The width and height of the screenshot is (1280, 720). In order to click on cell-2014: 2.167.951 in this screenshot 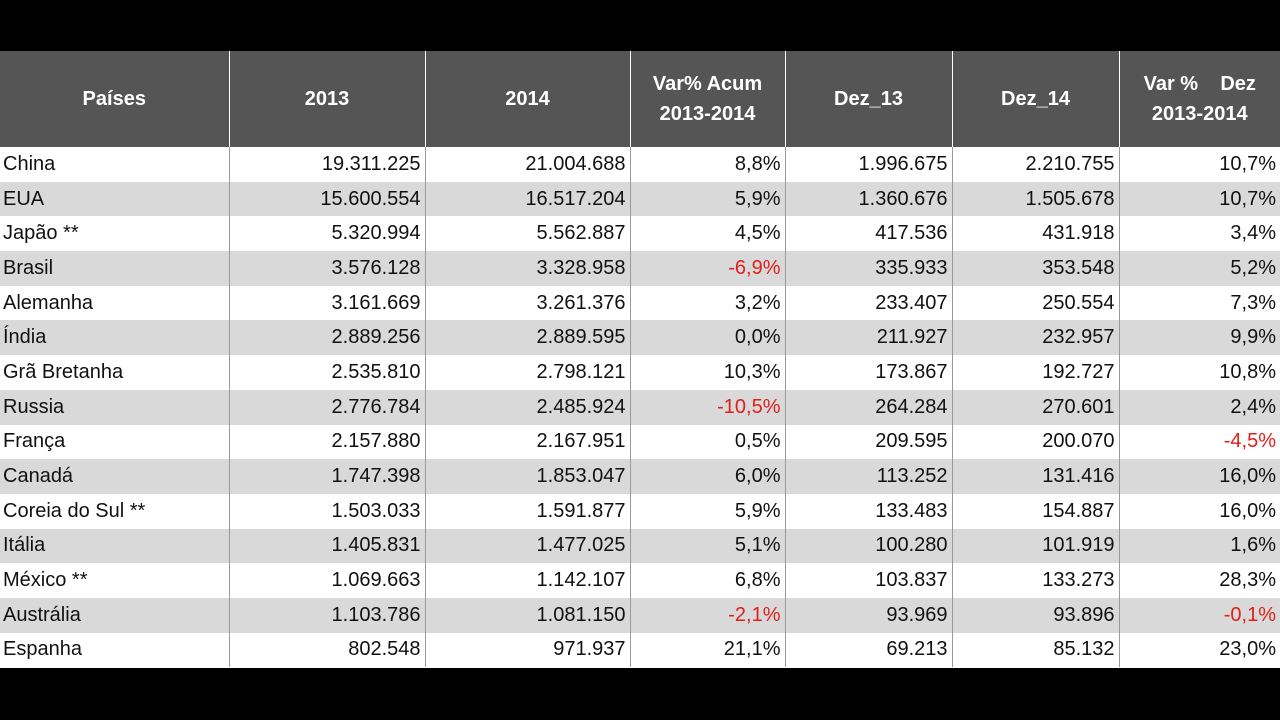, I will do `click(528, 442)`.